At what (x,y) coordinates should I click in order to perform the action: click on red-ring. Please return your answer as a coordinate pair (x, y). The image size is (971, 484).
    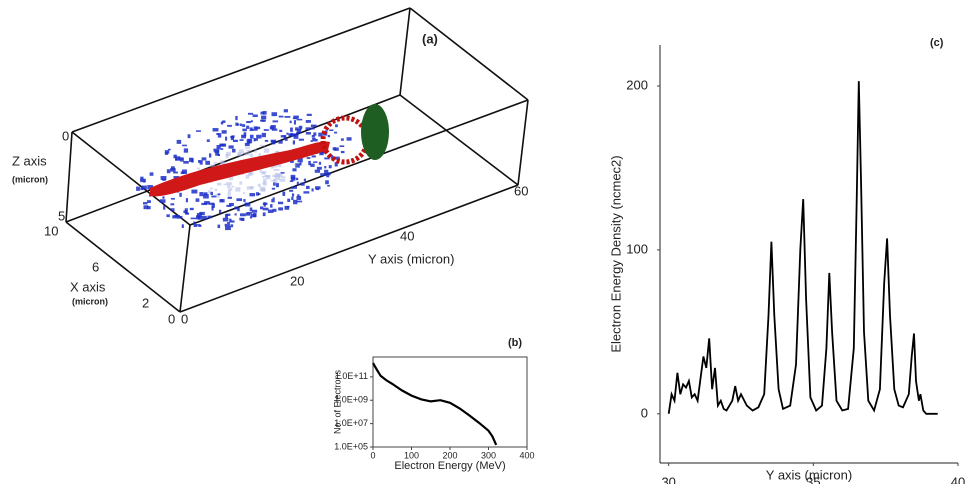
    Looking at the image, I should click on (345, 140).